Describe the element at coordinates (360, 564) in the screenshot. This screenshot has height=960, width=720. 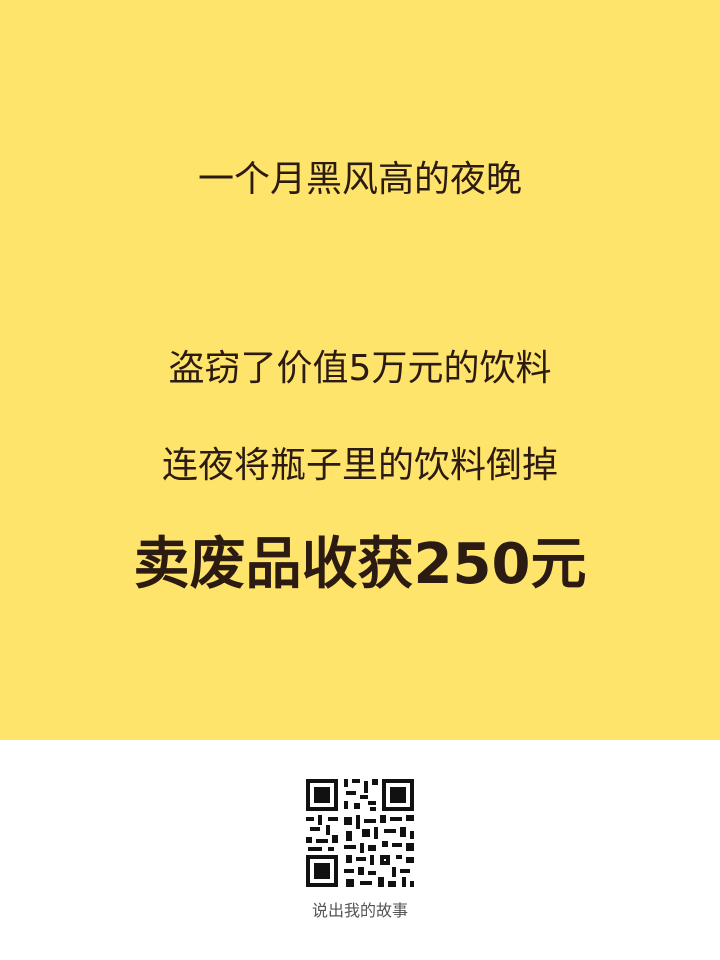
I see `story-punchline: 卖废品收获250元` at that location.